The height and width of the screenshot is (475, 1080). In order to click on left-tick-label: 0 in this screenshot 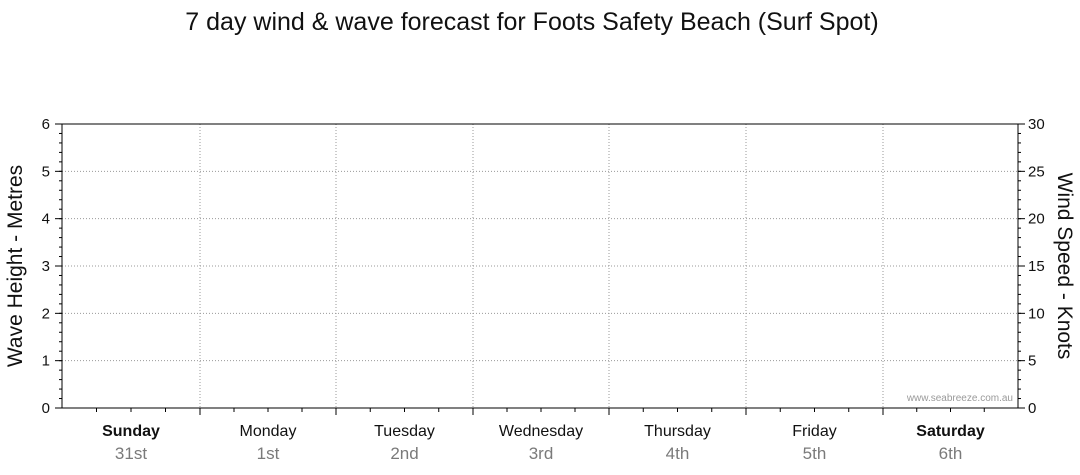, I will do `click(46, 408)`.